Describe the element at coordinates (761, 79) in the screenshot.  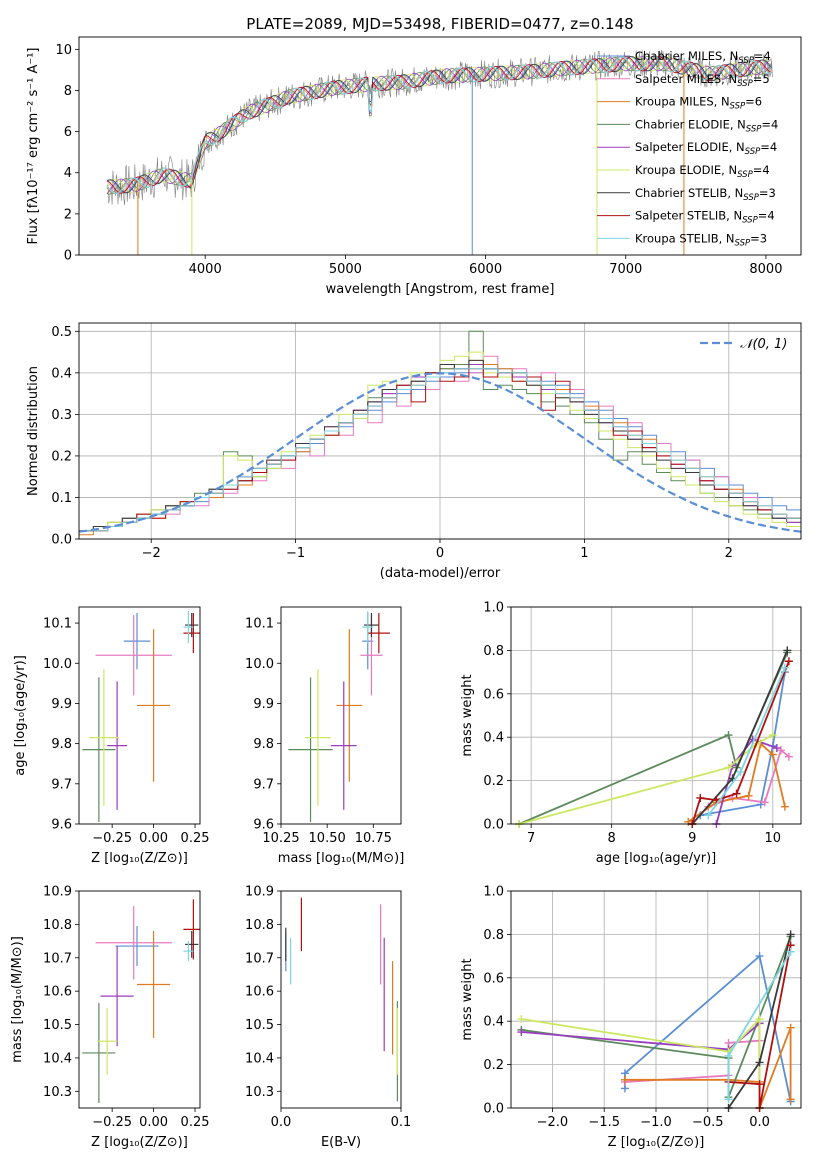
I see `legend-entry-tail: =5` at that location.